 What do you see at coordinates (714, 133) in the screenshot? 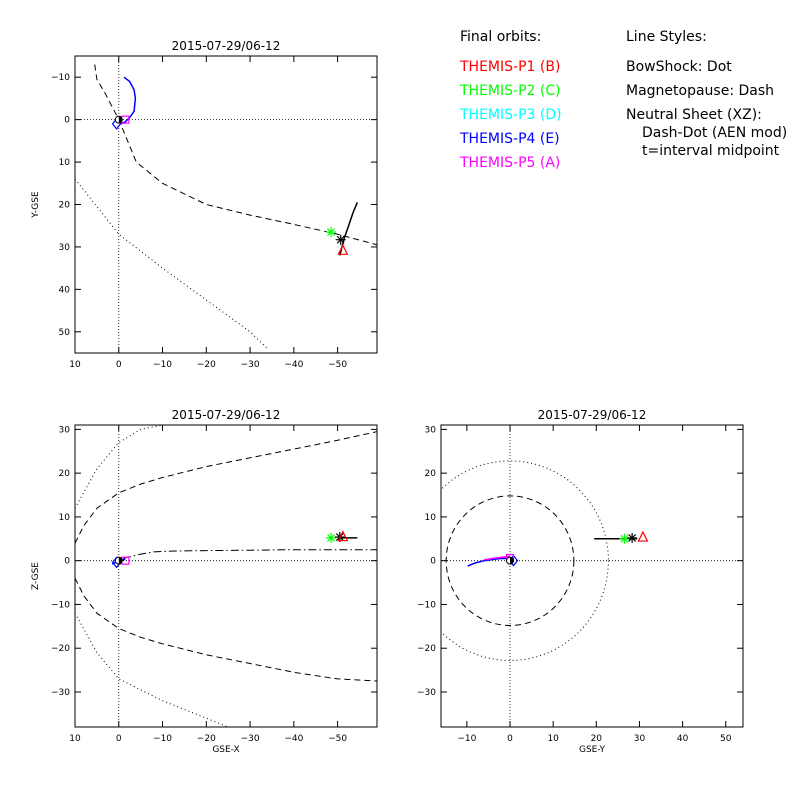
I see `line-style-dashdot: Dash-Dot (AEN mod)` at bounding box center [714, 133].